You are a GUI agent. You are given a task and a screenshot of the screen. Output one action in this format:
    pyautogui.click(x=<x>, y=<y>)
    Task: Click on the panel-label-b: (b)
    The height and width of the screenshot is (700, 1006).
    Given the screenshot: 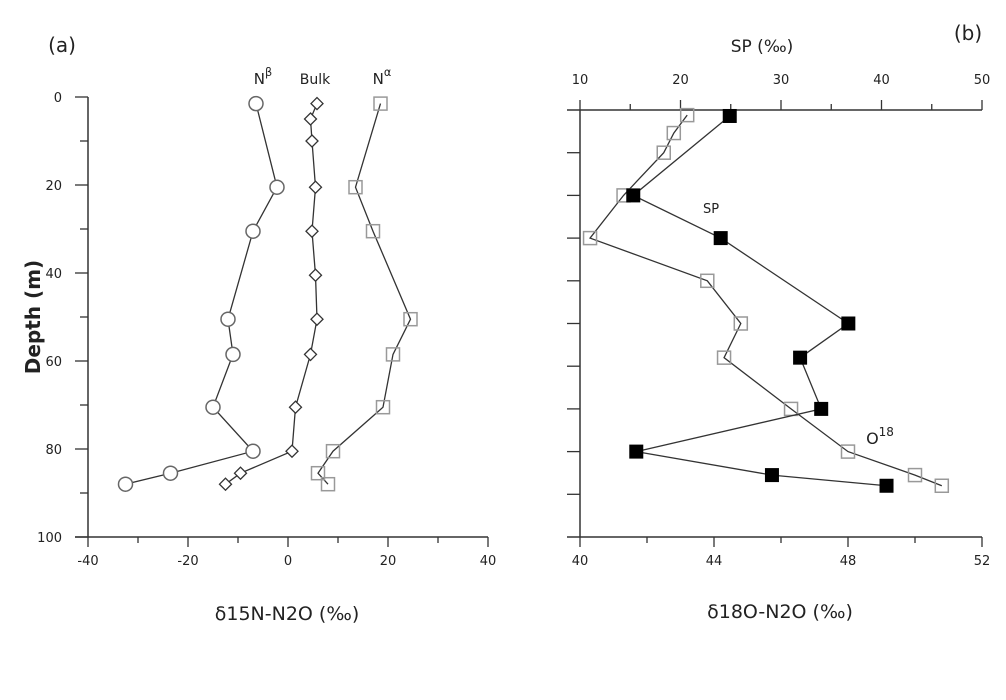 What is the action you would take?
    pyautogui.click(x=968, y=33)
    